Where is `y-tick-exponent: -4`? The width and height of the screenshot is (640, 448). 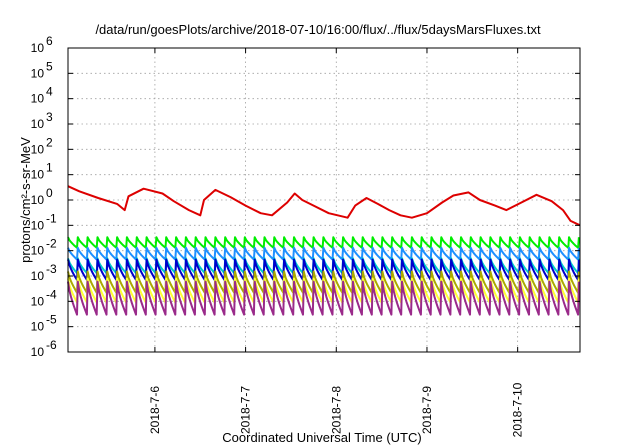 y-tick-exponent: -4 is located at coordinates (51, 294).